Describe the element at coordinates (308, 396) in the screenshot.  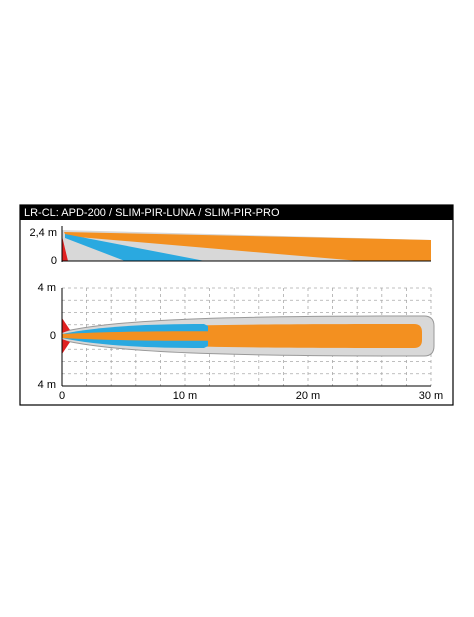
I see `x-label: 20 m` at that location.